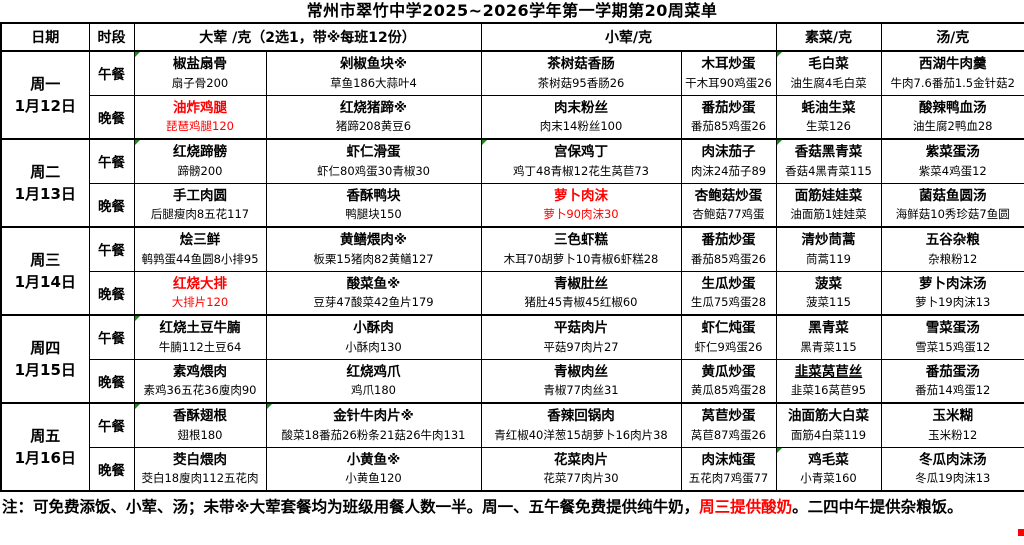  What do you see at coordinates (581, 416) in the screenshot?
I see `dish-name: 香辣回锅肉` at bounding box center [581, 416].